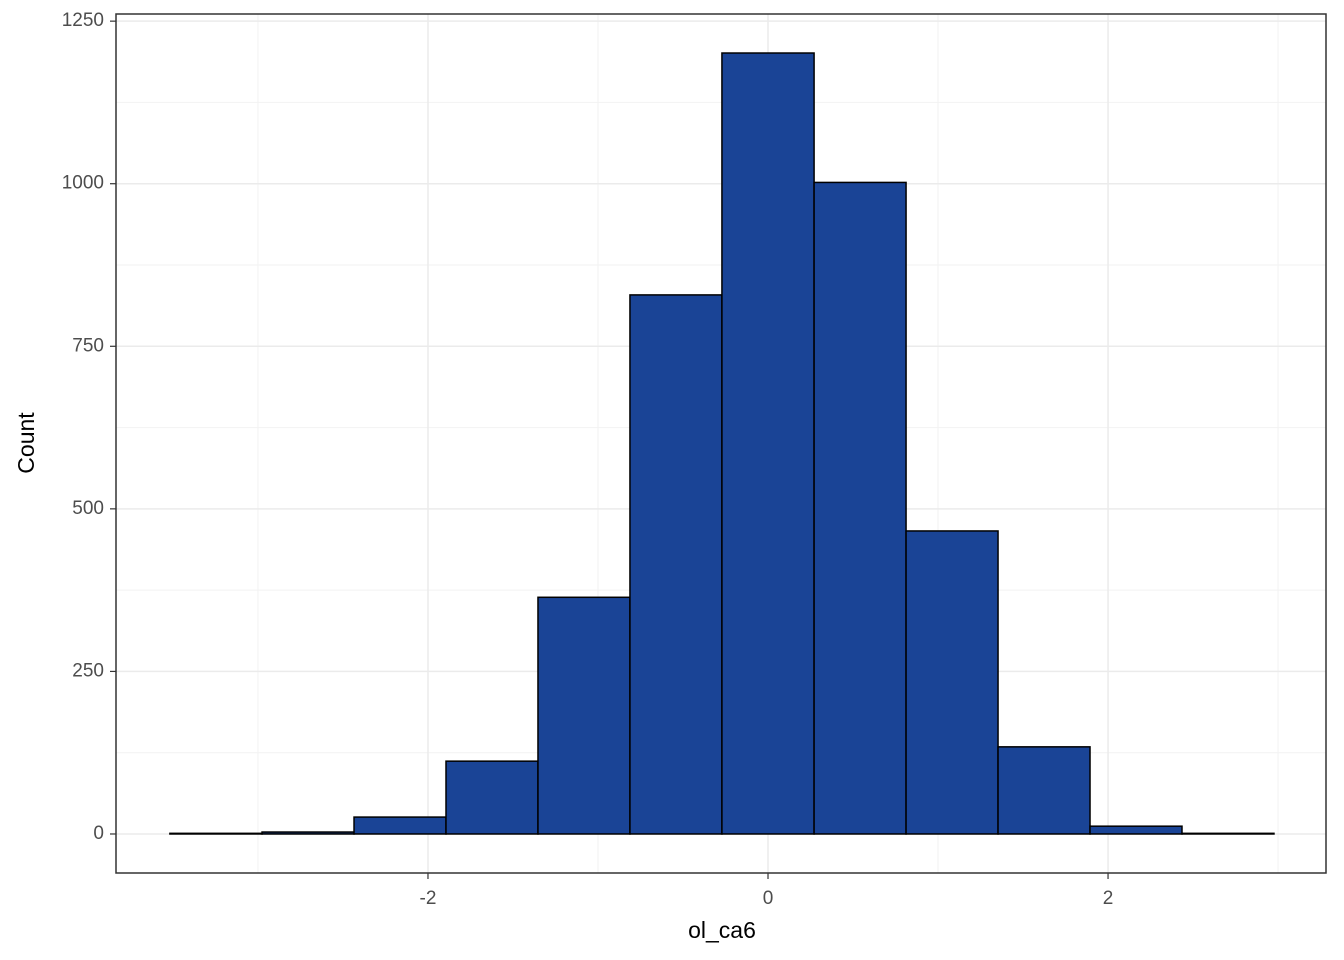 This screenshot has height=960, width=1344. Describe the element at coordinates (88, 508) in the screenshot. I see `y-tick-label: 500` at that location.